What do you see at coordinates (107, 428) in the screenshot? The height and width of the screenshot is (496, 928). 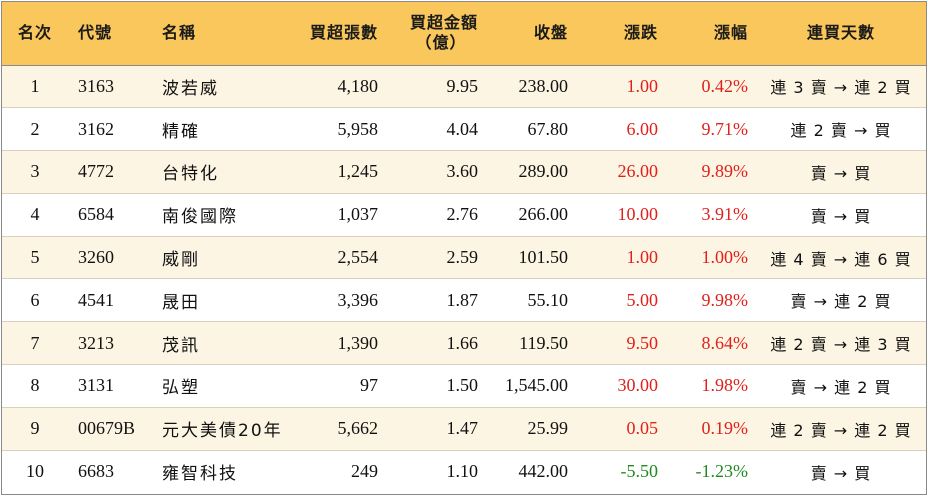 I see `code-cell: 00679B` at bounding box center [107, 428].